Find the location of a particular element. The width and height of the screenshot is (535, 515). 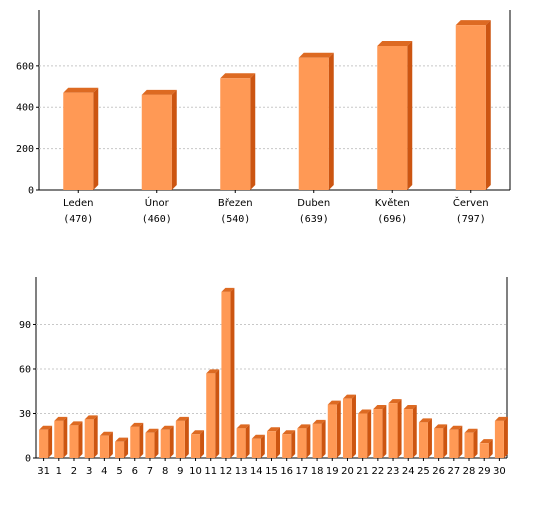

category-label: 21 is located at coordinates (362, 471).